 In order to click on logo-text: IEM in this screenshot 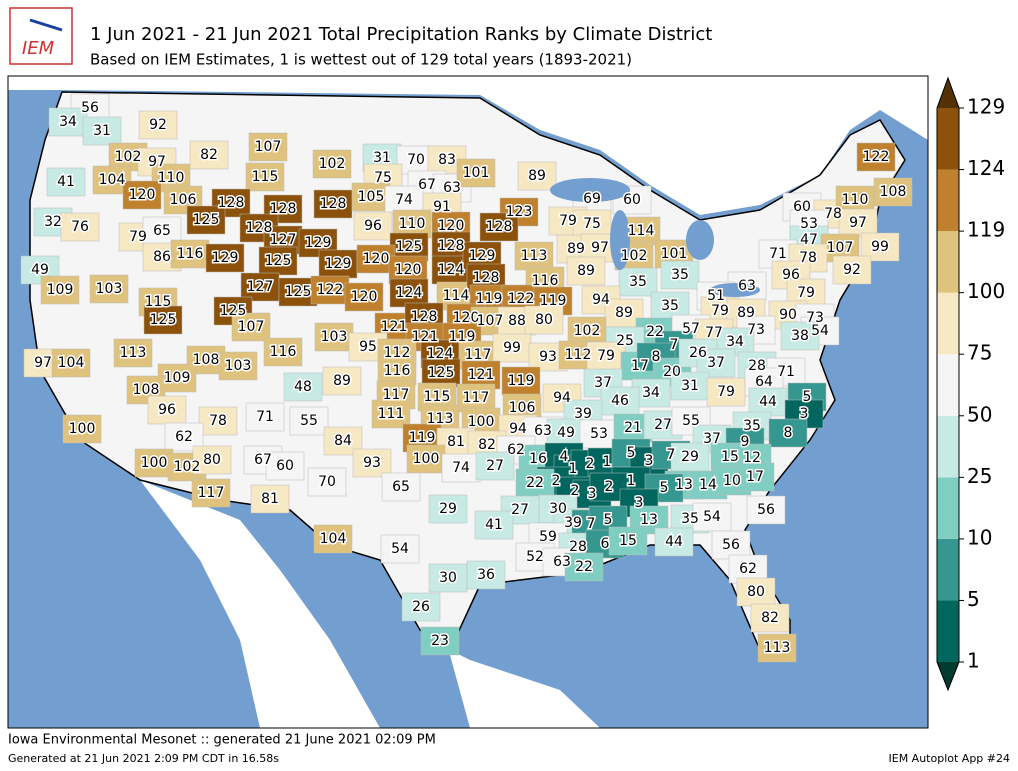, I will do `click(38, 48)`.